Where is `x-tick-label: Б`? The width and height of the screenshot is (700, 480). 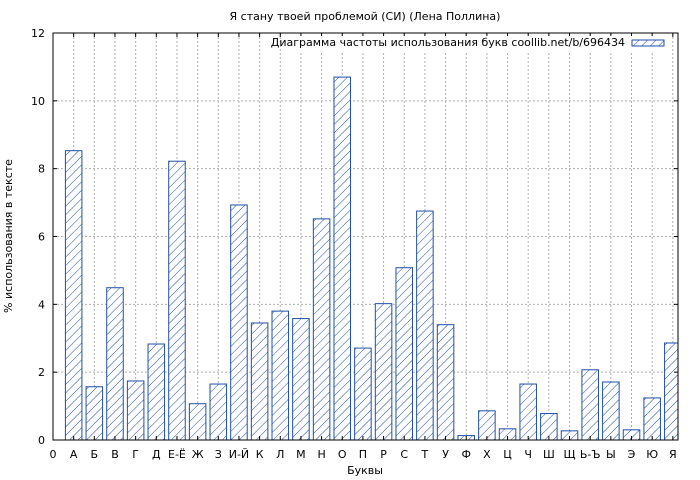 x-tick-label: Б is located at coordinates (95, 454).